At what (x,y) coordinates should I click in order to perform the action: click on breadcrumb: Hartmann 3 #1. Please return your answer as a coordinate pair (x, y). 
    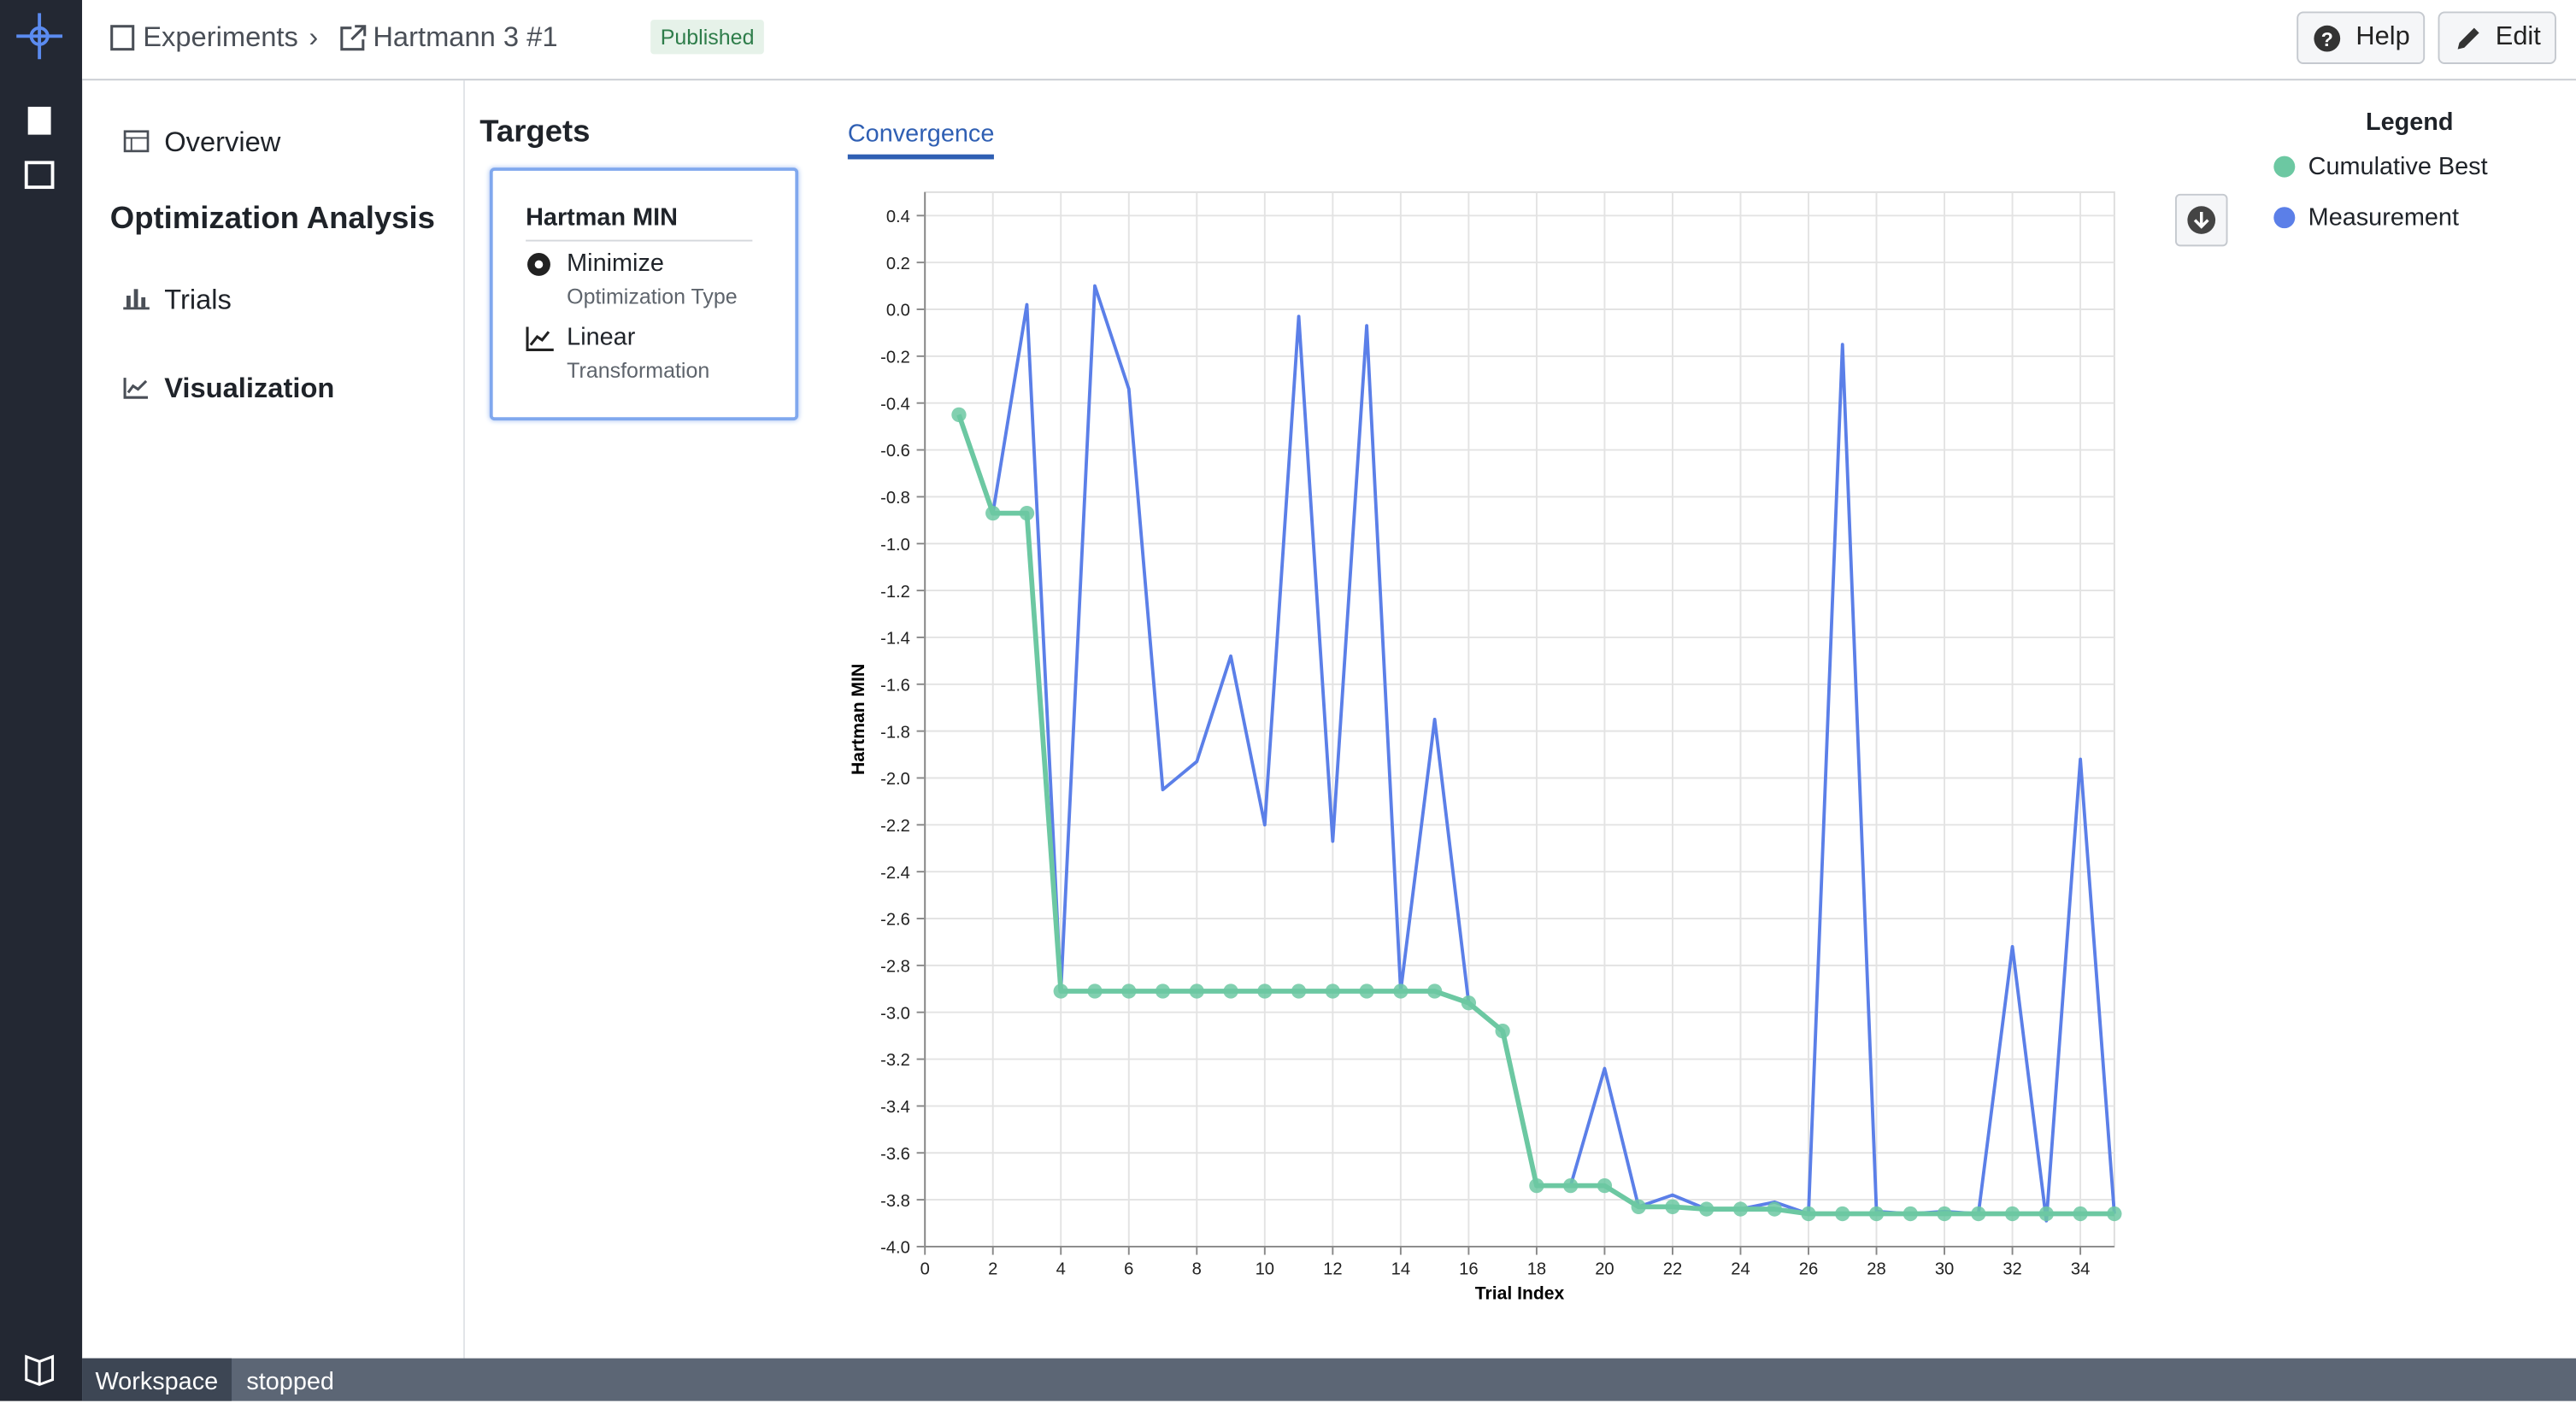
    Looking at the image, I should click on (465, 37).